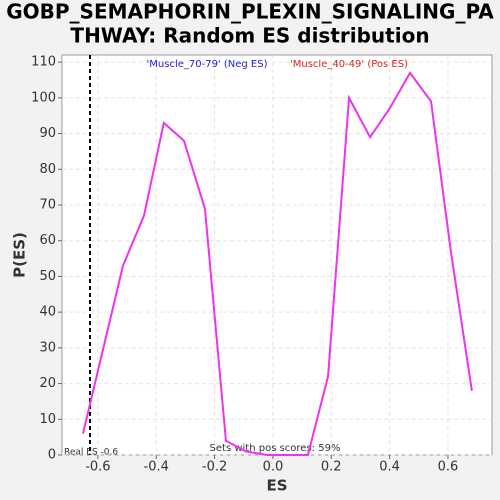  What do you see at coordinates (47, 169) in the screenshot?
I see `y-tick-label: 80` at bounding box center [47, 169].